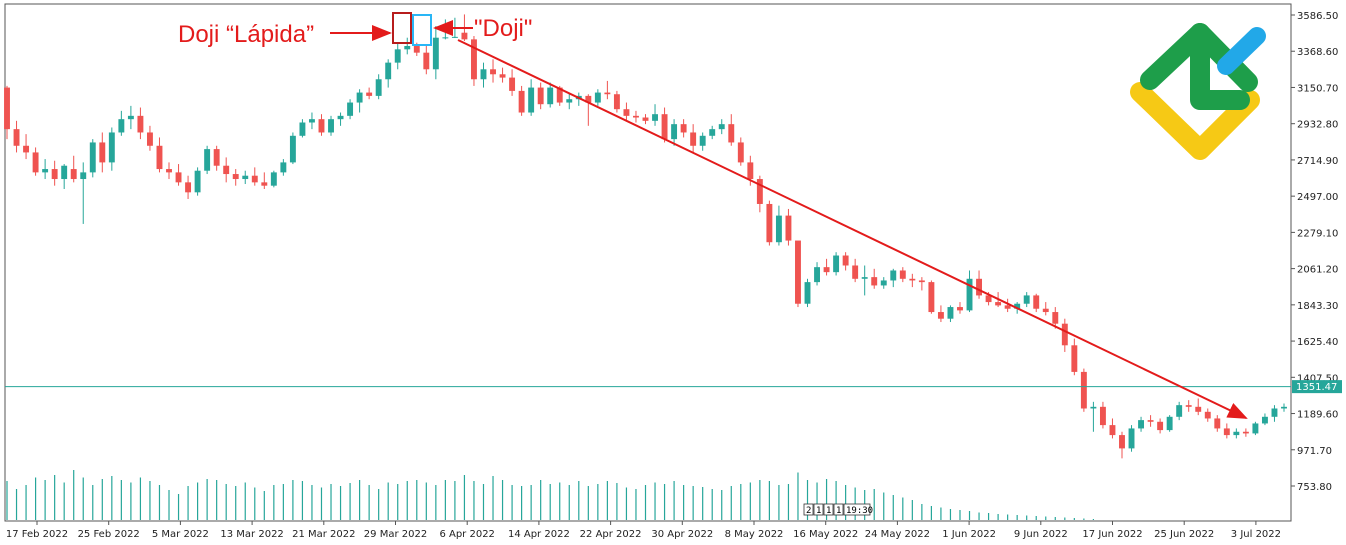  I want to click on y-tick-label: 3586.50, so click(1317, 16).